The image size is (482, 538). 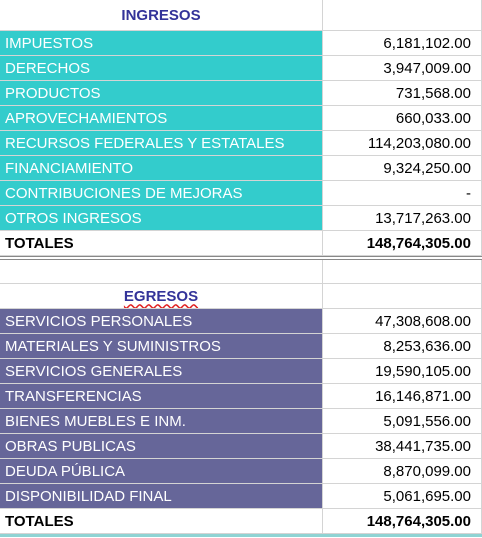 I want to click on row-amount: 9,324,250.00, so click(x=402, y=168).